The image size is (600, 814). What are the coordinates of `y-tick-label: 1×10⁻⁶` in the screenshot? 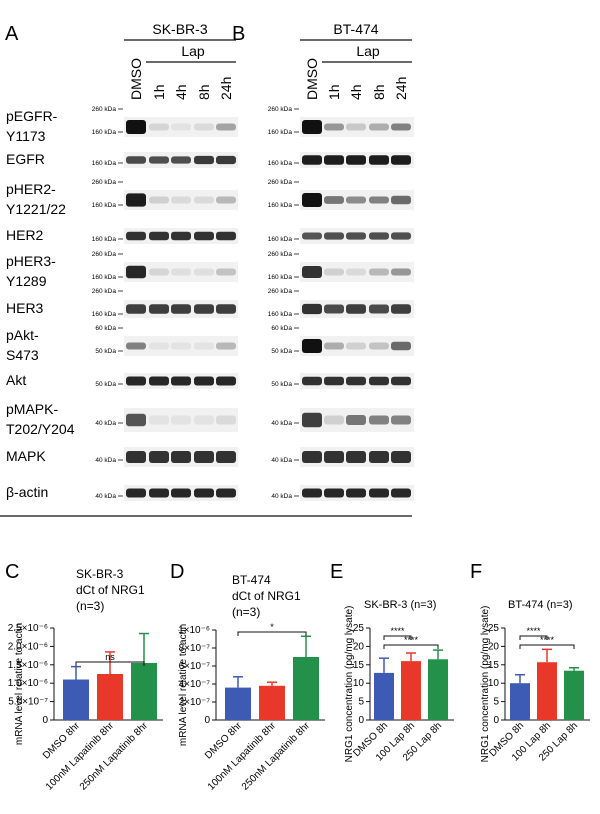 It's located at (194, 630).